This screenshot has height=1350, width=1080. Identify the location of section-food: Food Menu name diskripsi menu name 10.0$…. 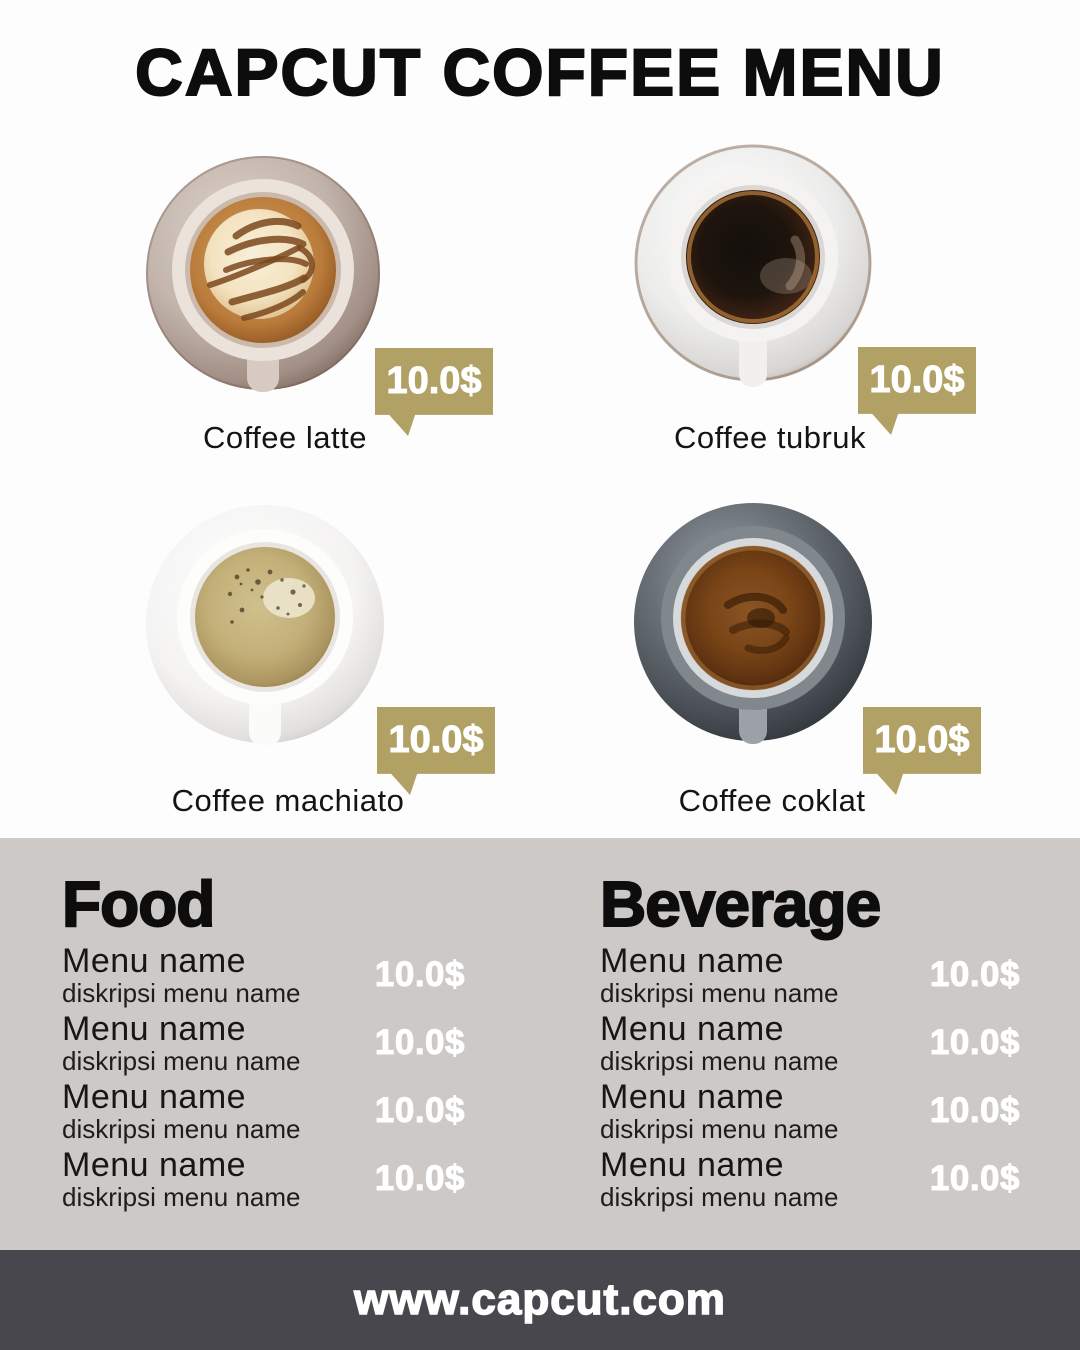
(263, 1042).